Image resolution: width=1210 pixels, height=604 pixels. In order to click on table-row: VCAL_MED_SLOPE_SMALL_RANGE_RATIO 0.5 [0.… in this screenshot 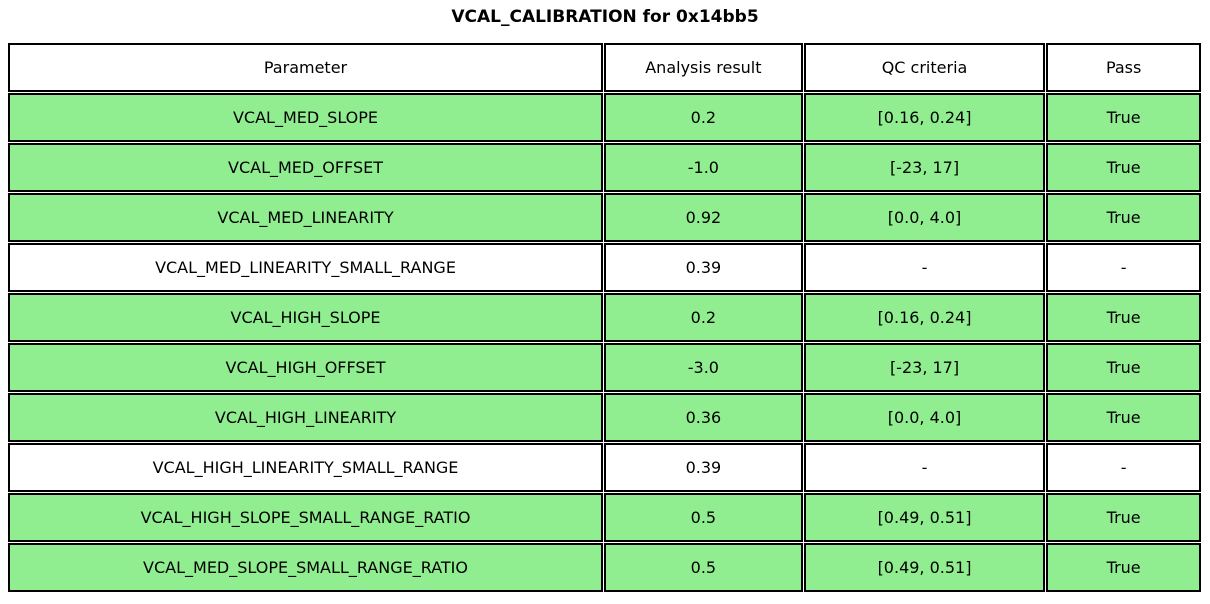, I will do `click(604, 567)`.